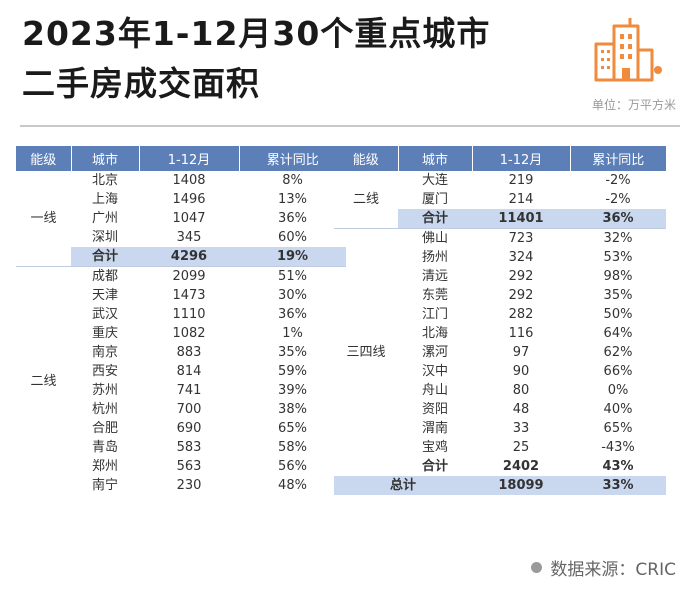 The height and width of the screenshot is (594, 700). Describe the element at coordinates (434, 333) in the screenshot. I see `table-cell: 北海` at that location.